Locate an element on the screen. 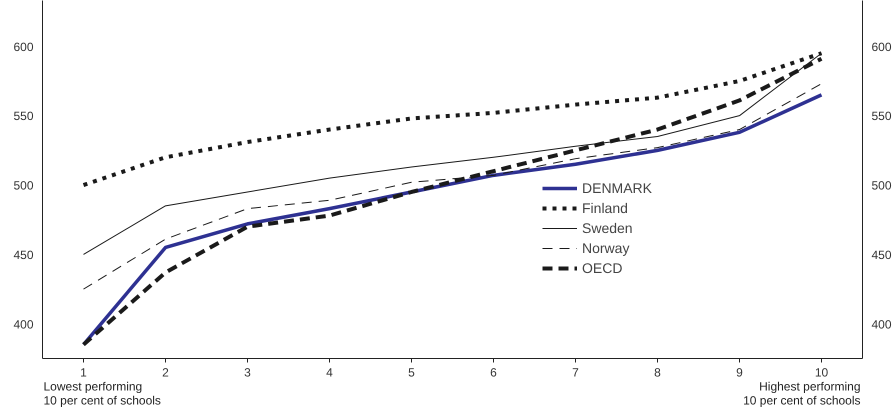 This screenshot has width=895, height=409. legend-label: Sweden is located at coordinates (607, 228).